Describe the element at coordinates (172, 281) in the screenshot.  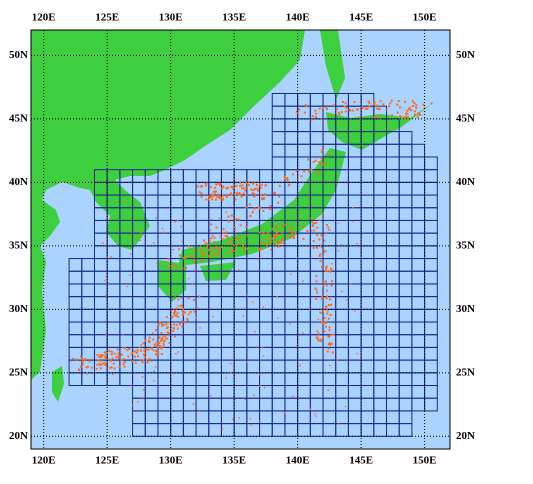
I see `kyushu` at that location.